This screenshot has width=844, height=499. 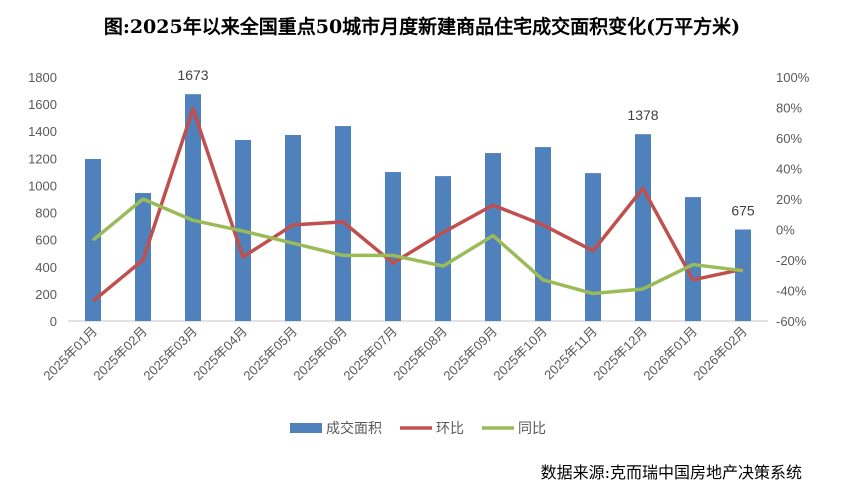 What do you see at coordinates (42, 104) in the screenshot?
I see `y-left-tick-label: 1600` at bounding box center [42, 104].